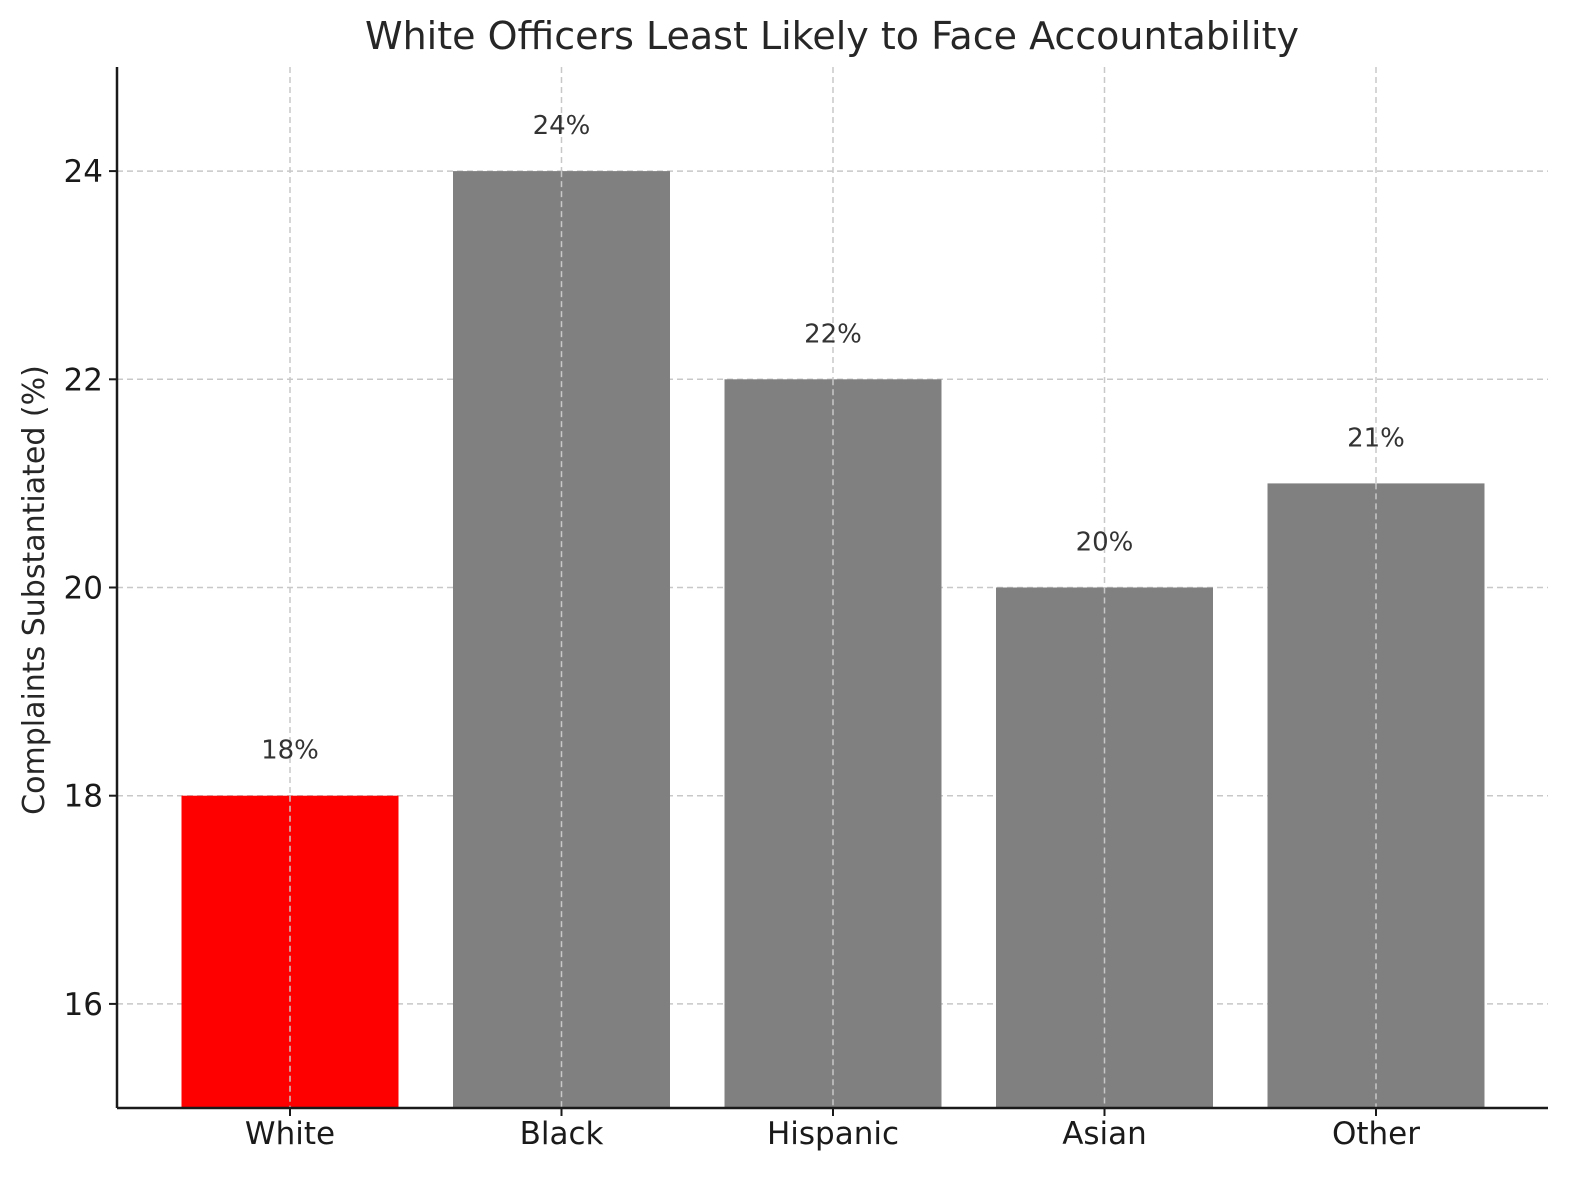 This screenshot has height=1185, width=1580. I want to click on y-tick-label: 22, so click(83, 380).